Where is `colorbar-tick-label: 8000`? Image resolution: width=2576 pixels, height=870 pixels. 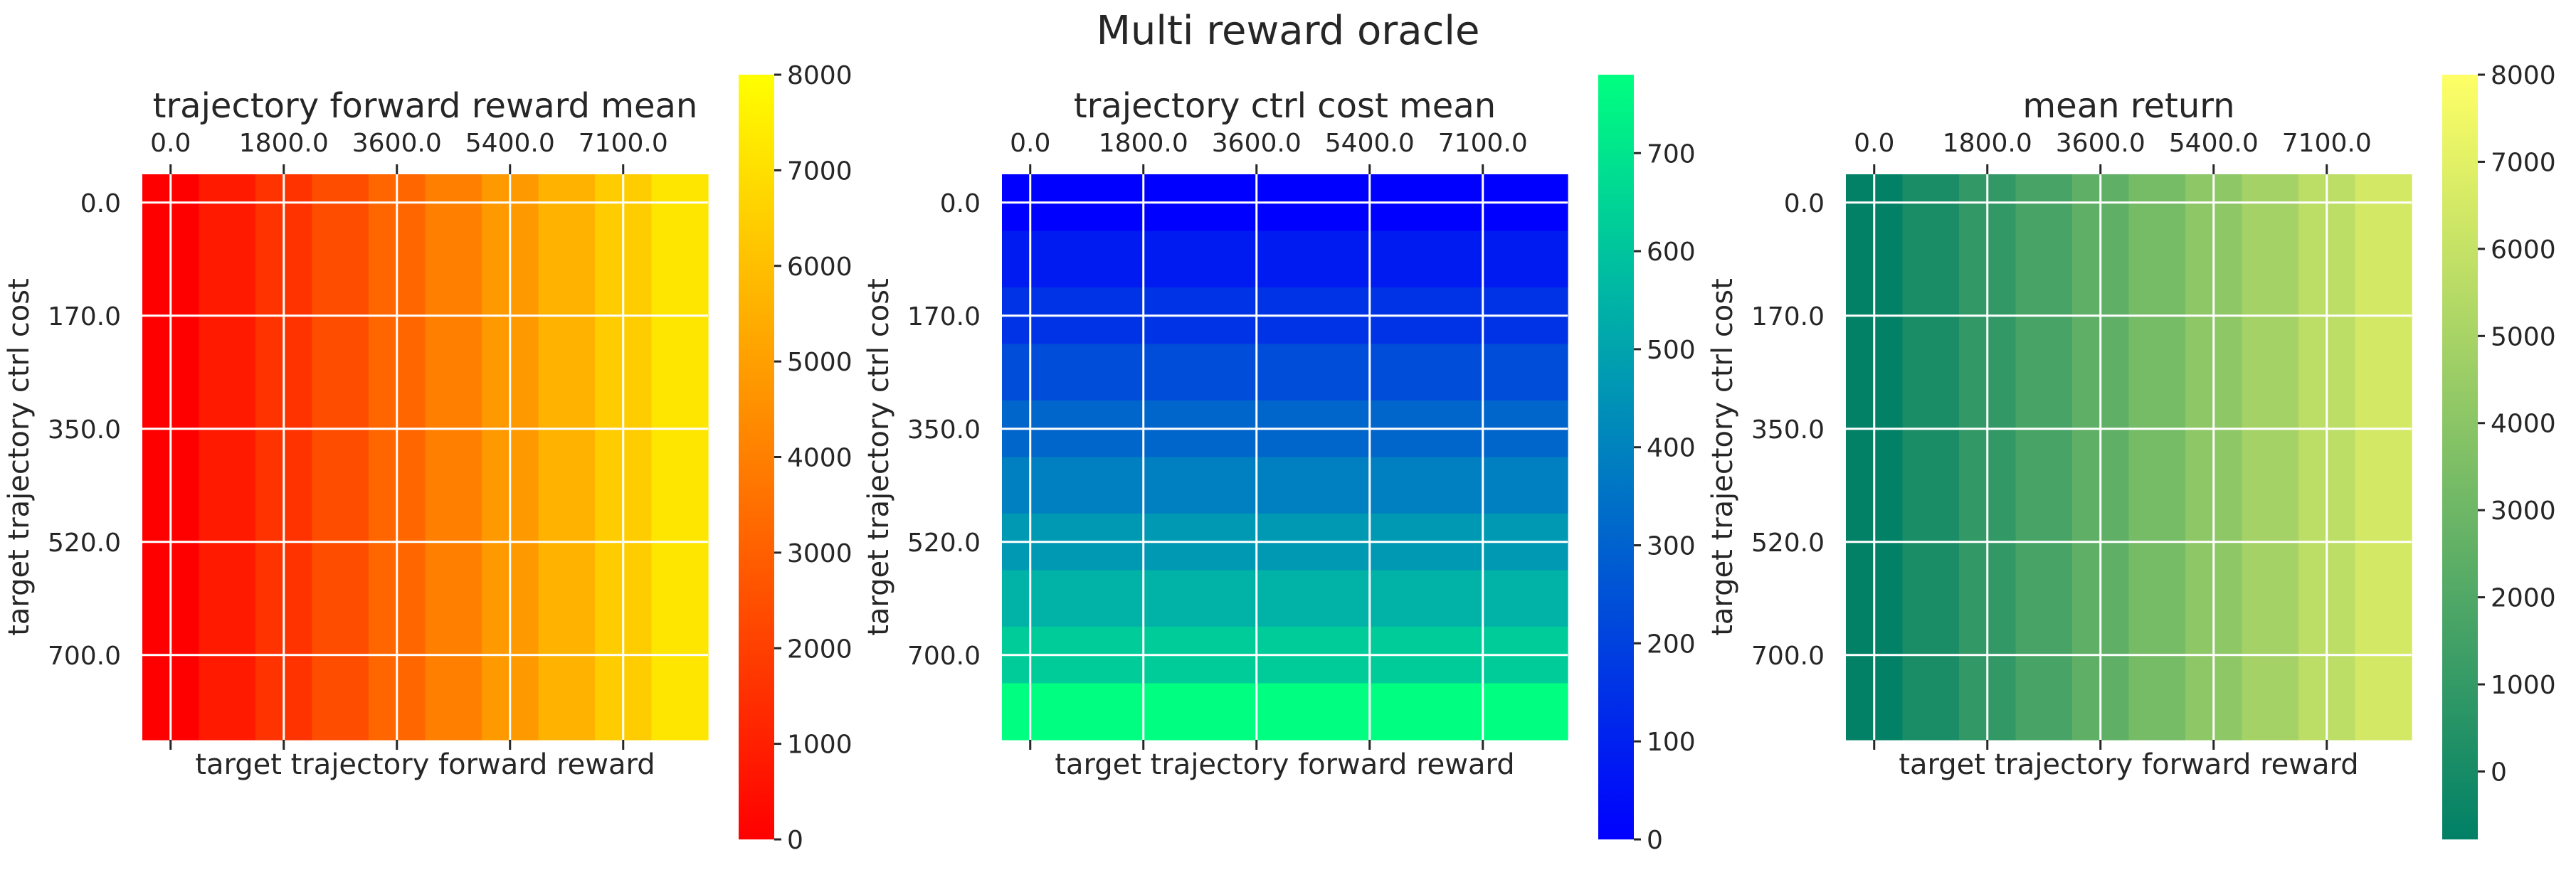 colorbar-tick-label: 8000 is located at coordinates (820, 75).